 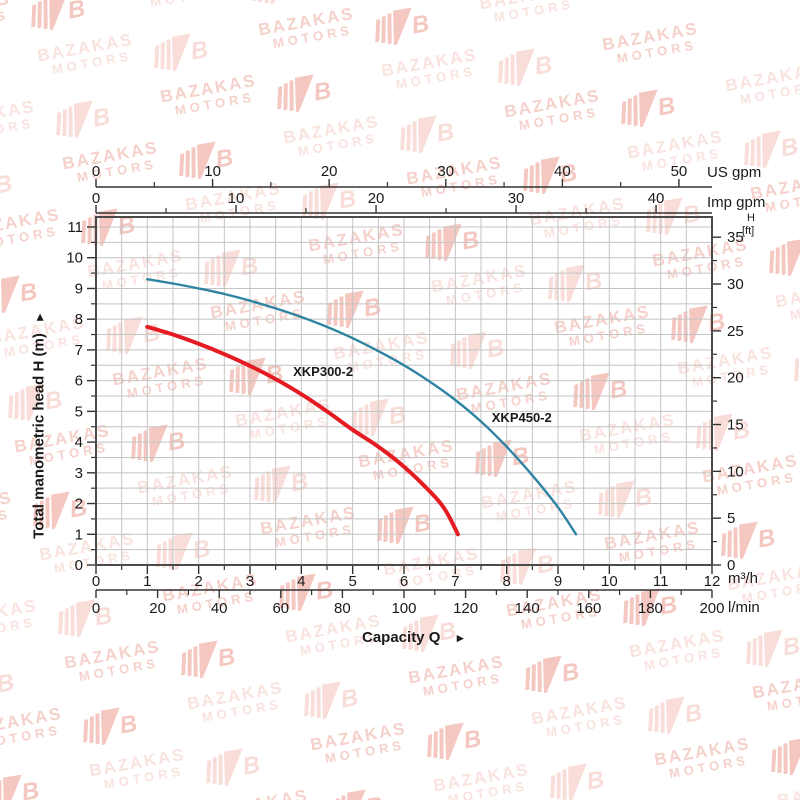 I want to click on m3h-axis-unit-label: m³/h, so click(x=743, y=578).